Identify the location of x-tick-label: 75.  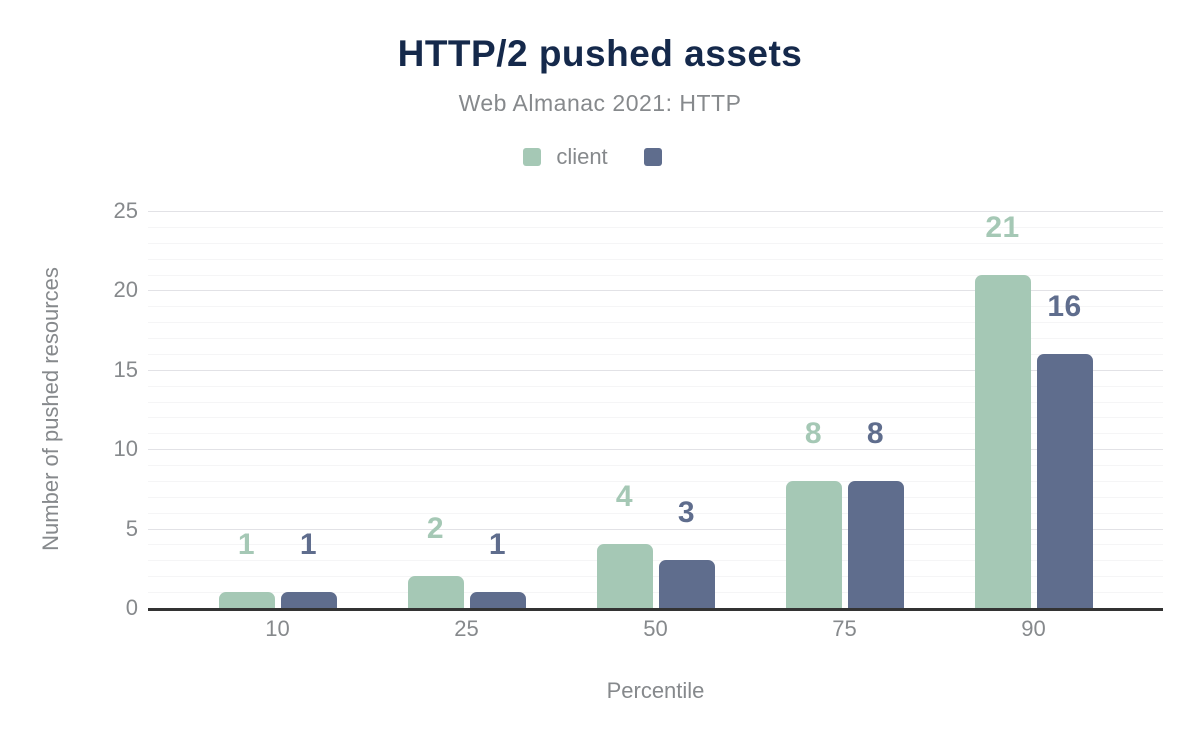
(844, 628).